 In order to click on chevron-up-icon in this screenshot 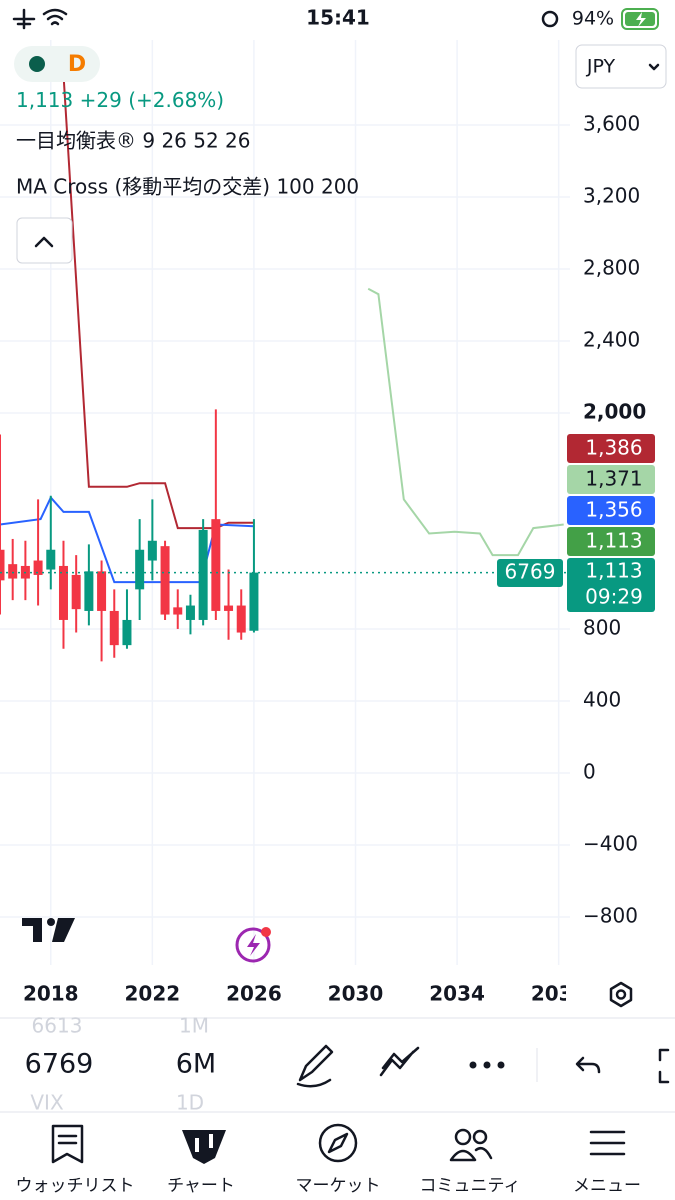, I will do `click(44, 242)`.